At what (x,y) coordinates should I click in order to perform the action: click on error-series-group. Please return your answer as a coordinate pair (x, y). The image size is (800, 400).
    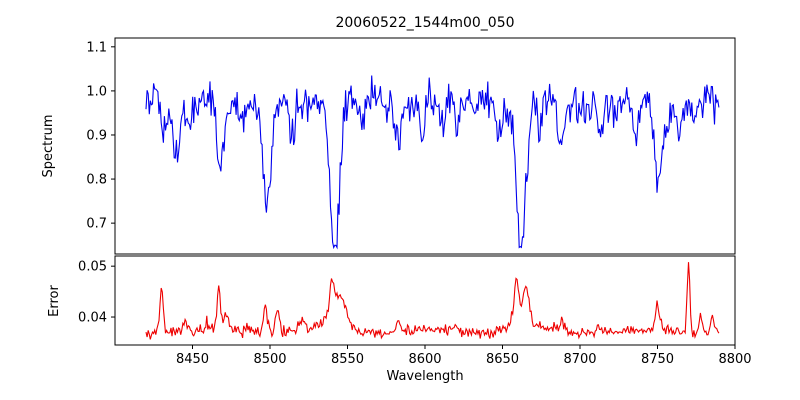
    Looking at the image, I should click on (432, 301).